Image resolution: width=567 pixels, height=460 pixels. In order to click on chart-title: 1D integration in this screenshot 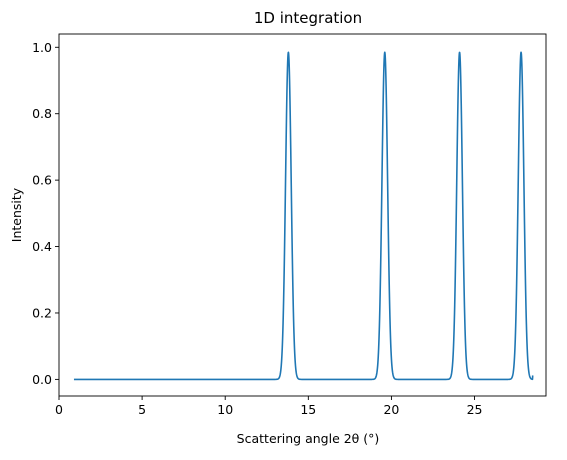, I will do `click(308, 18)`.